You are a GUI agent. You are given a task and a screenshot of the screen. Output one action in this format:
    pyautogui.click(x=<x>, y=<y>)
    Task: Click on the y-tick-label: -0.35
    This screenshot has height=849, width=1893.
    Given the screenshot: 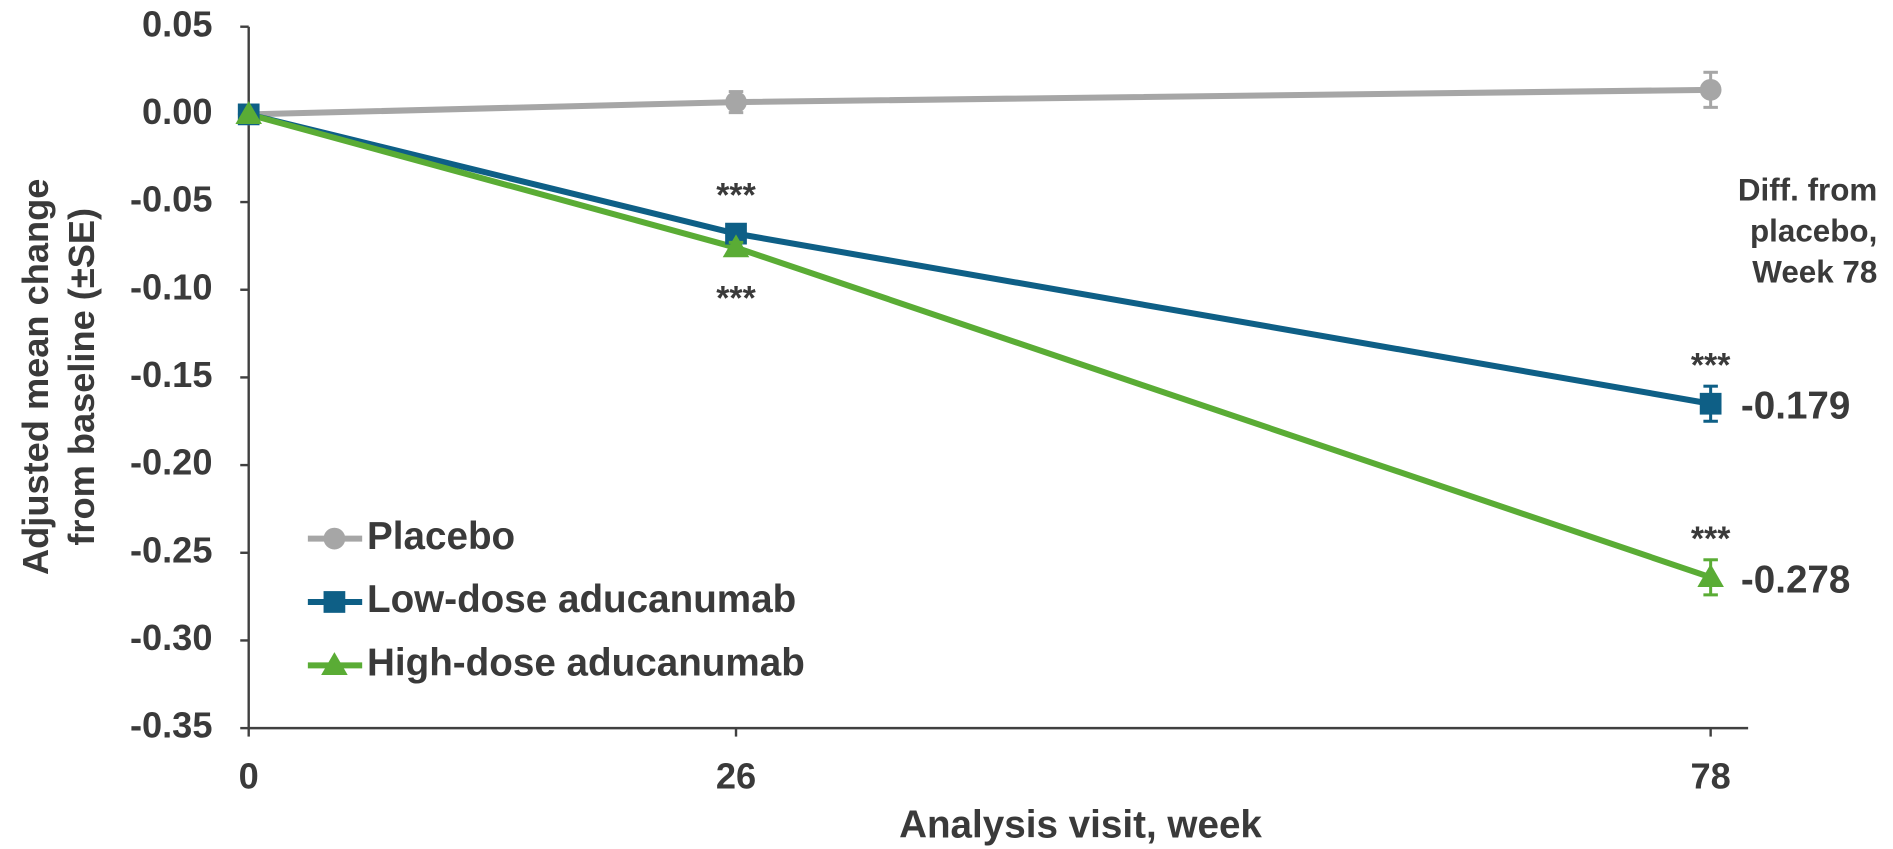 What is the action you would take?
    pyautogui.click(x=171, y=725)
    